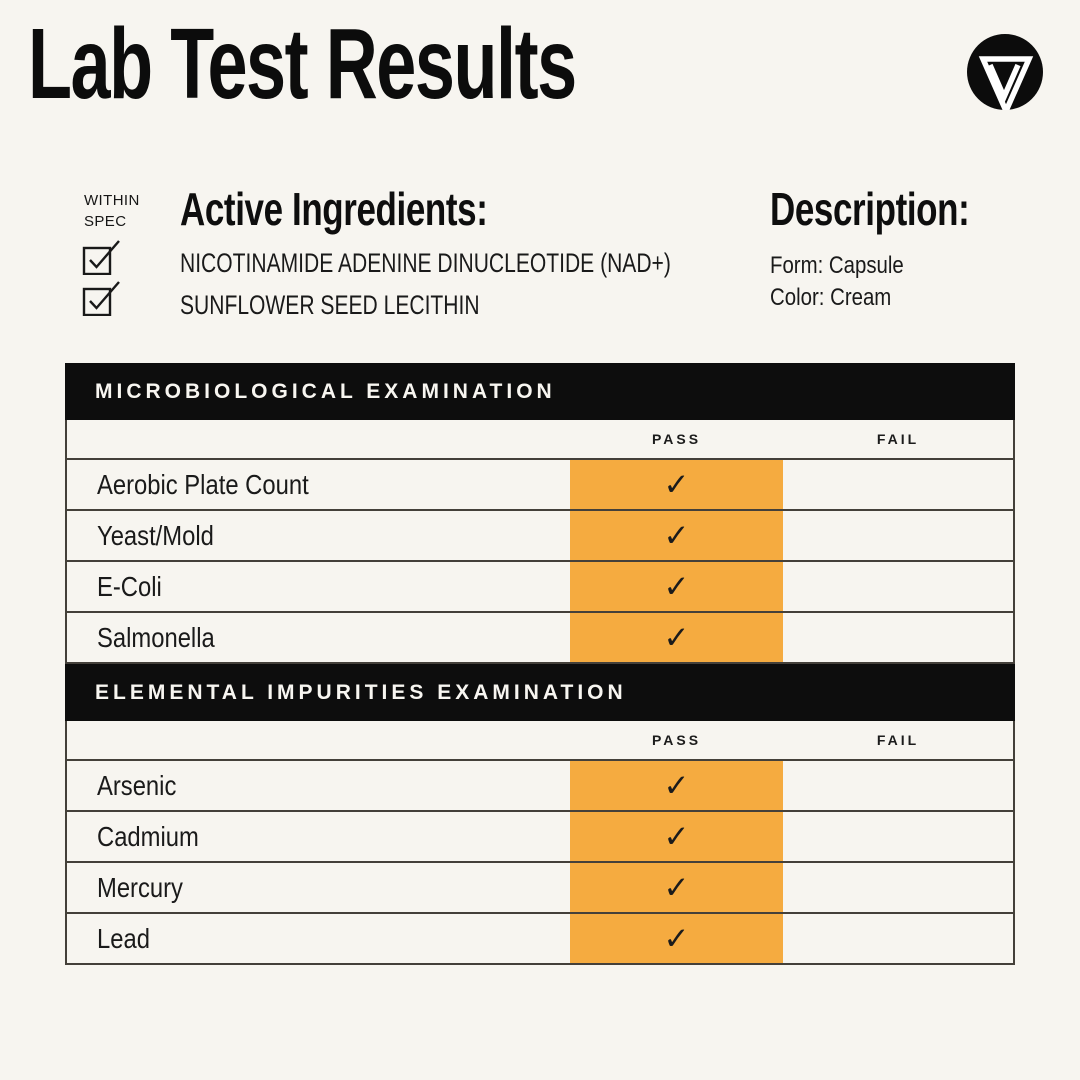  Describe the element at coordinates (540, 939) in the screenshot. I see `table-row: Lead ✓` at that location.